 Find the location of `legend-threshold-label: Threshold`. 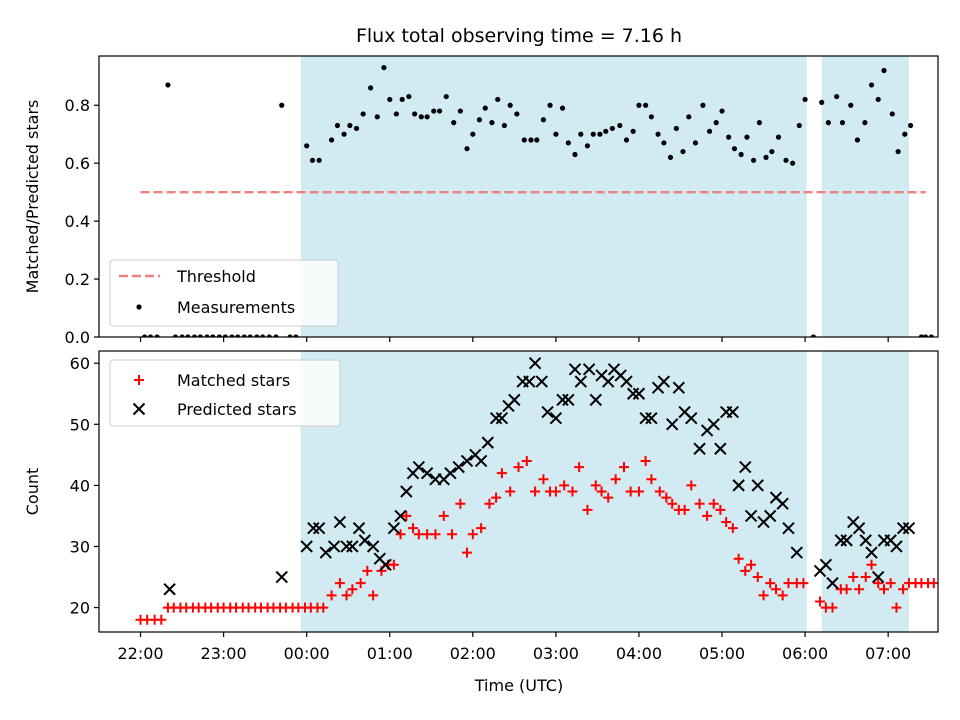

legend-threshold-label: Threshold is located at coordinates (216, 276).